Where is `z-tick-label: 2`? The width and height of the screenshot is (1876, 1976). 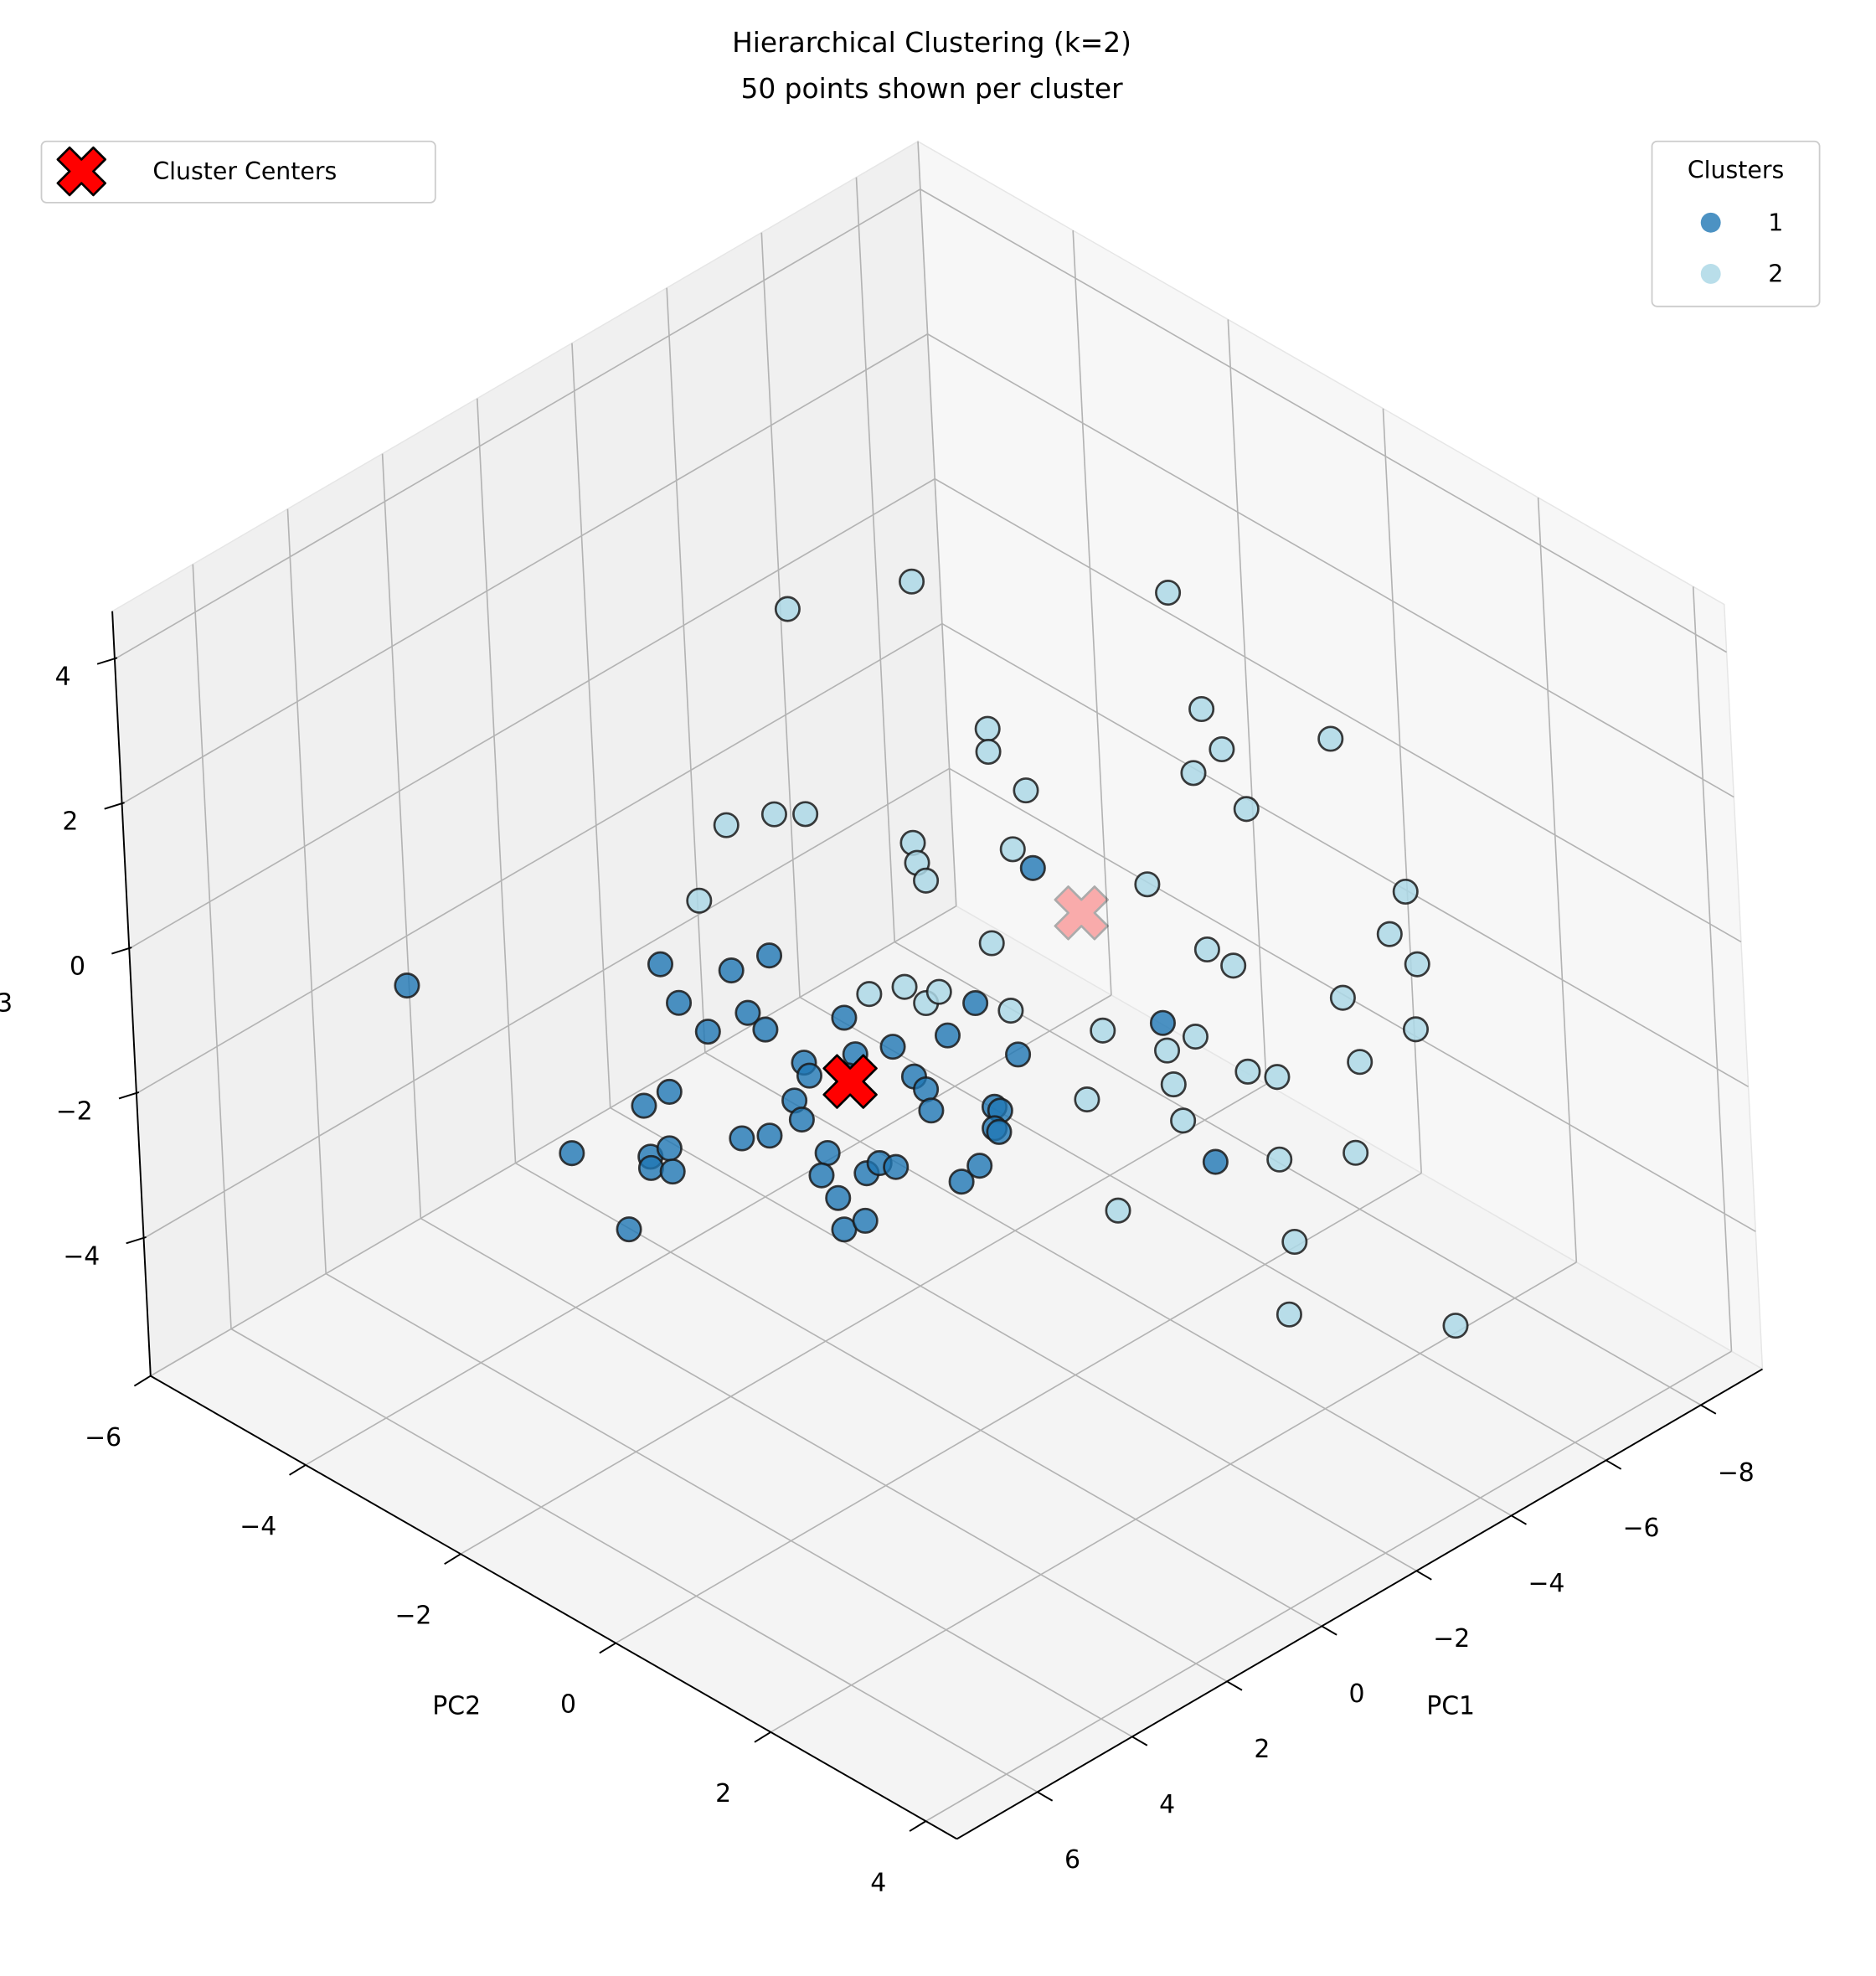 z-tick-label: 2 is located at coordinates (70, 822).